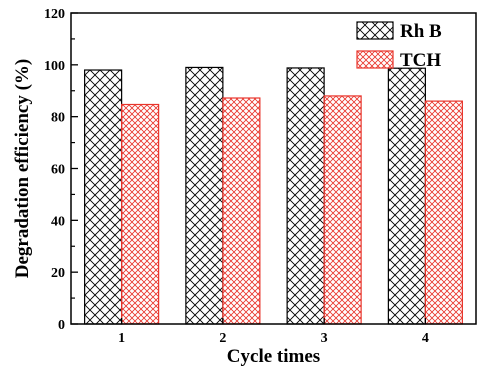 The image size is (485, 367). I want to click on y-axis: 0 20 40 60 80 100 120, so click(61, 170).